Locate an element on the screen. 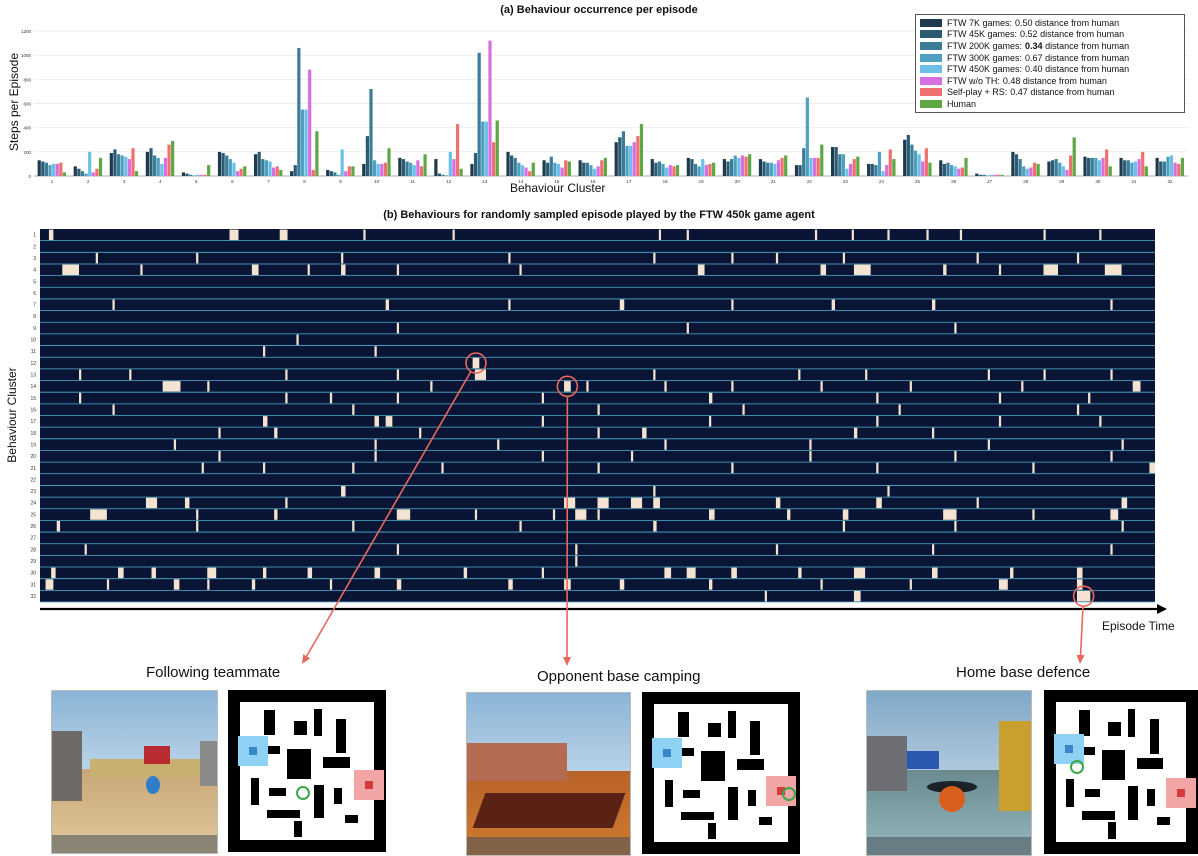 Image resolution: width=1198 pixels, height=856 pixels. x-tick-label: 17 is located at coordinates (630, 181).